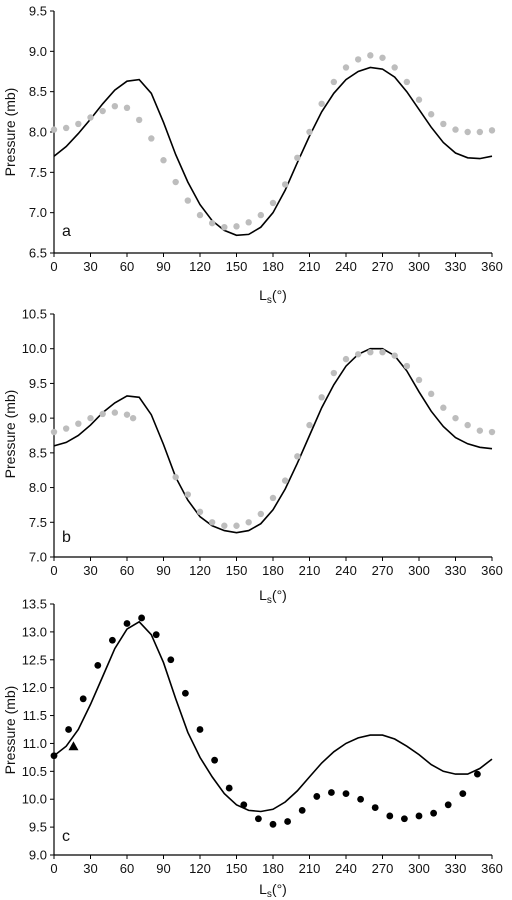  I want to click on panel-c-y-tick-label: 13.0, so click(34, 631).